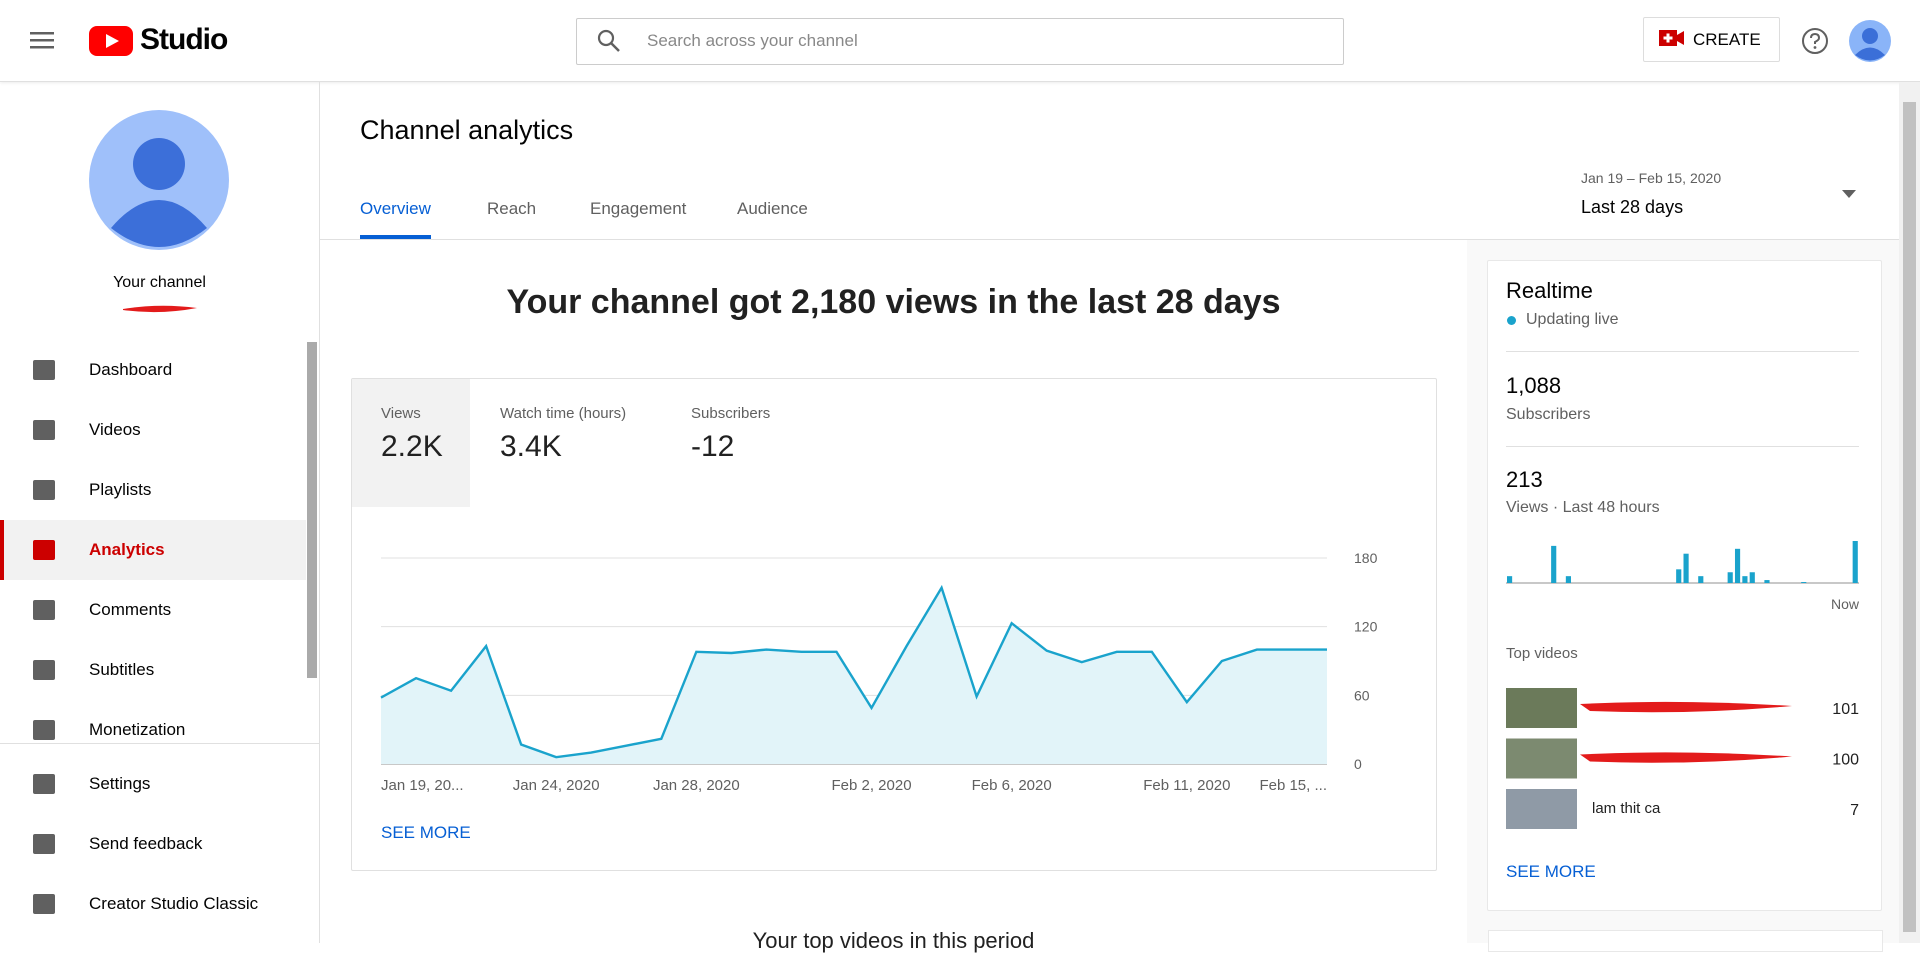 The image size is (1920, 954). Describe the element at coordinates (159, 282) in the screenshot. I see `channel-label: Your channel` at that location.